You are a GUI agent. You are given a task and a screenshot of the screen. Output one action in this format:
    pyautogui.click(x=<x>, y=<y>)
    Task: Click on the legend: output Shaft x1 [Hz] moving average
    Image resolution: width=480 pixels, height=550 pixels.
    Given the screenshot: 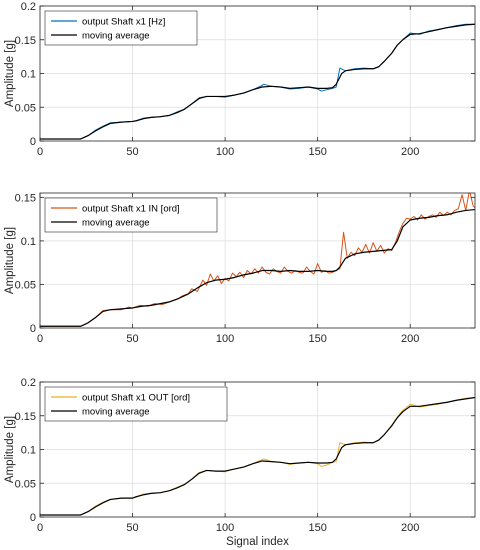 What is the action you would take?
    pyautogui.click(x=121, y=28)
    